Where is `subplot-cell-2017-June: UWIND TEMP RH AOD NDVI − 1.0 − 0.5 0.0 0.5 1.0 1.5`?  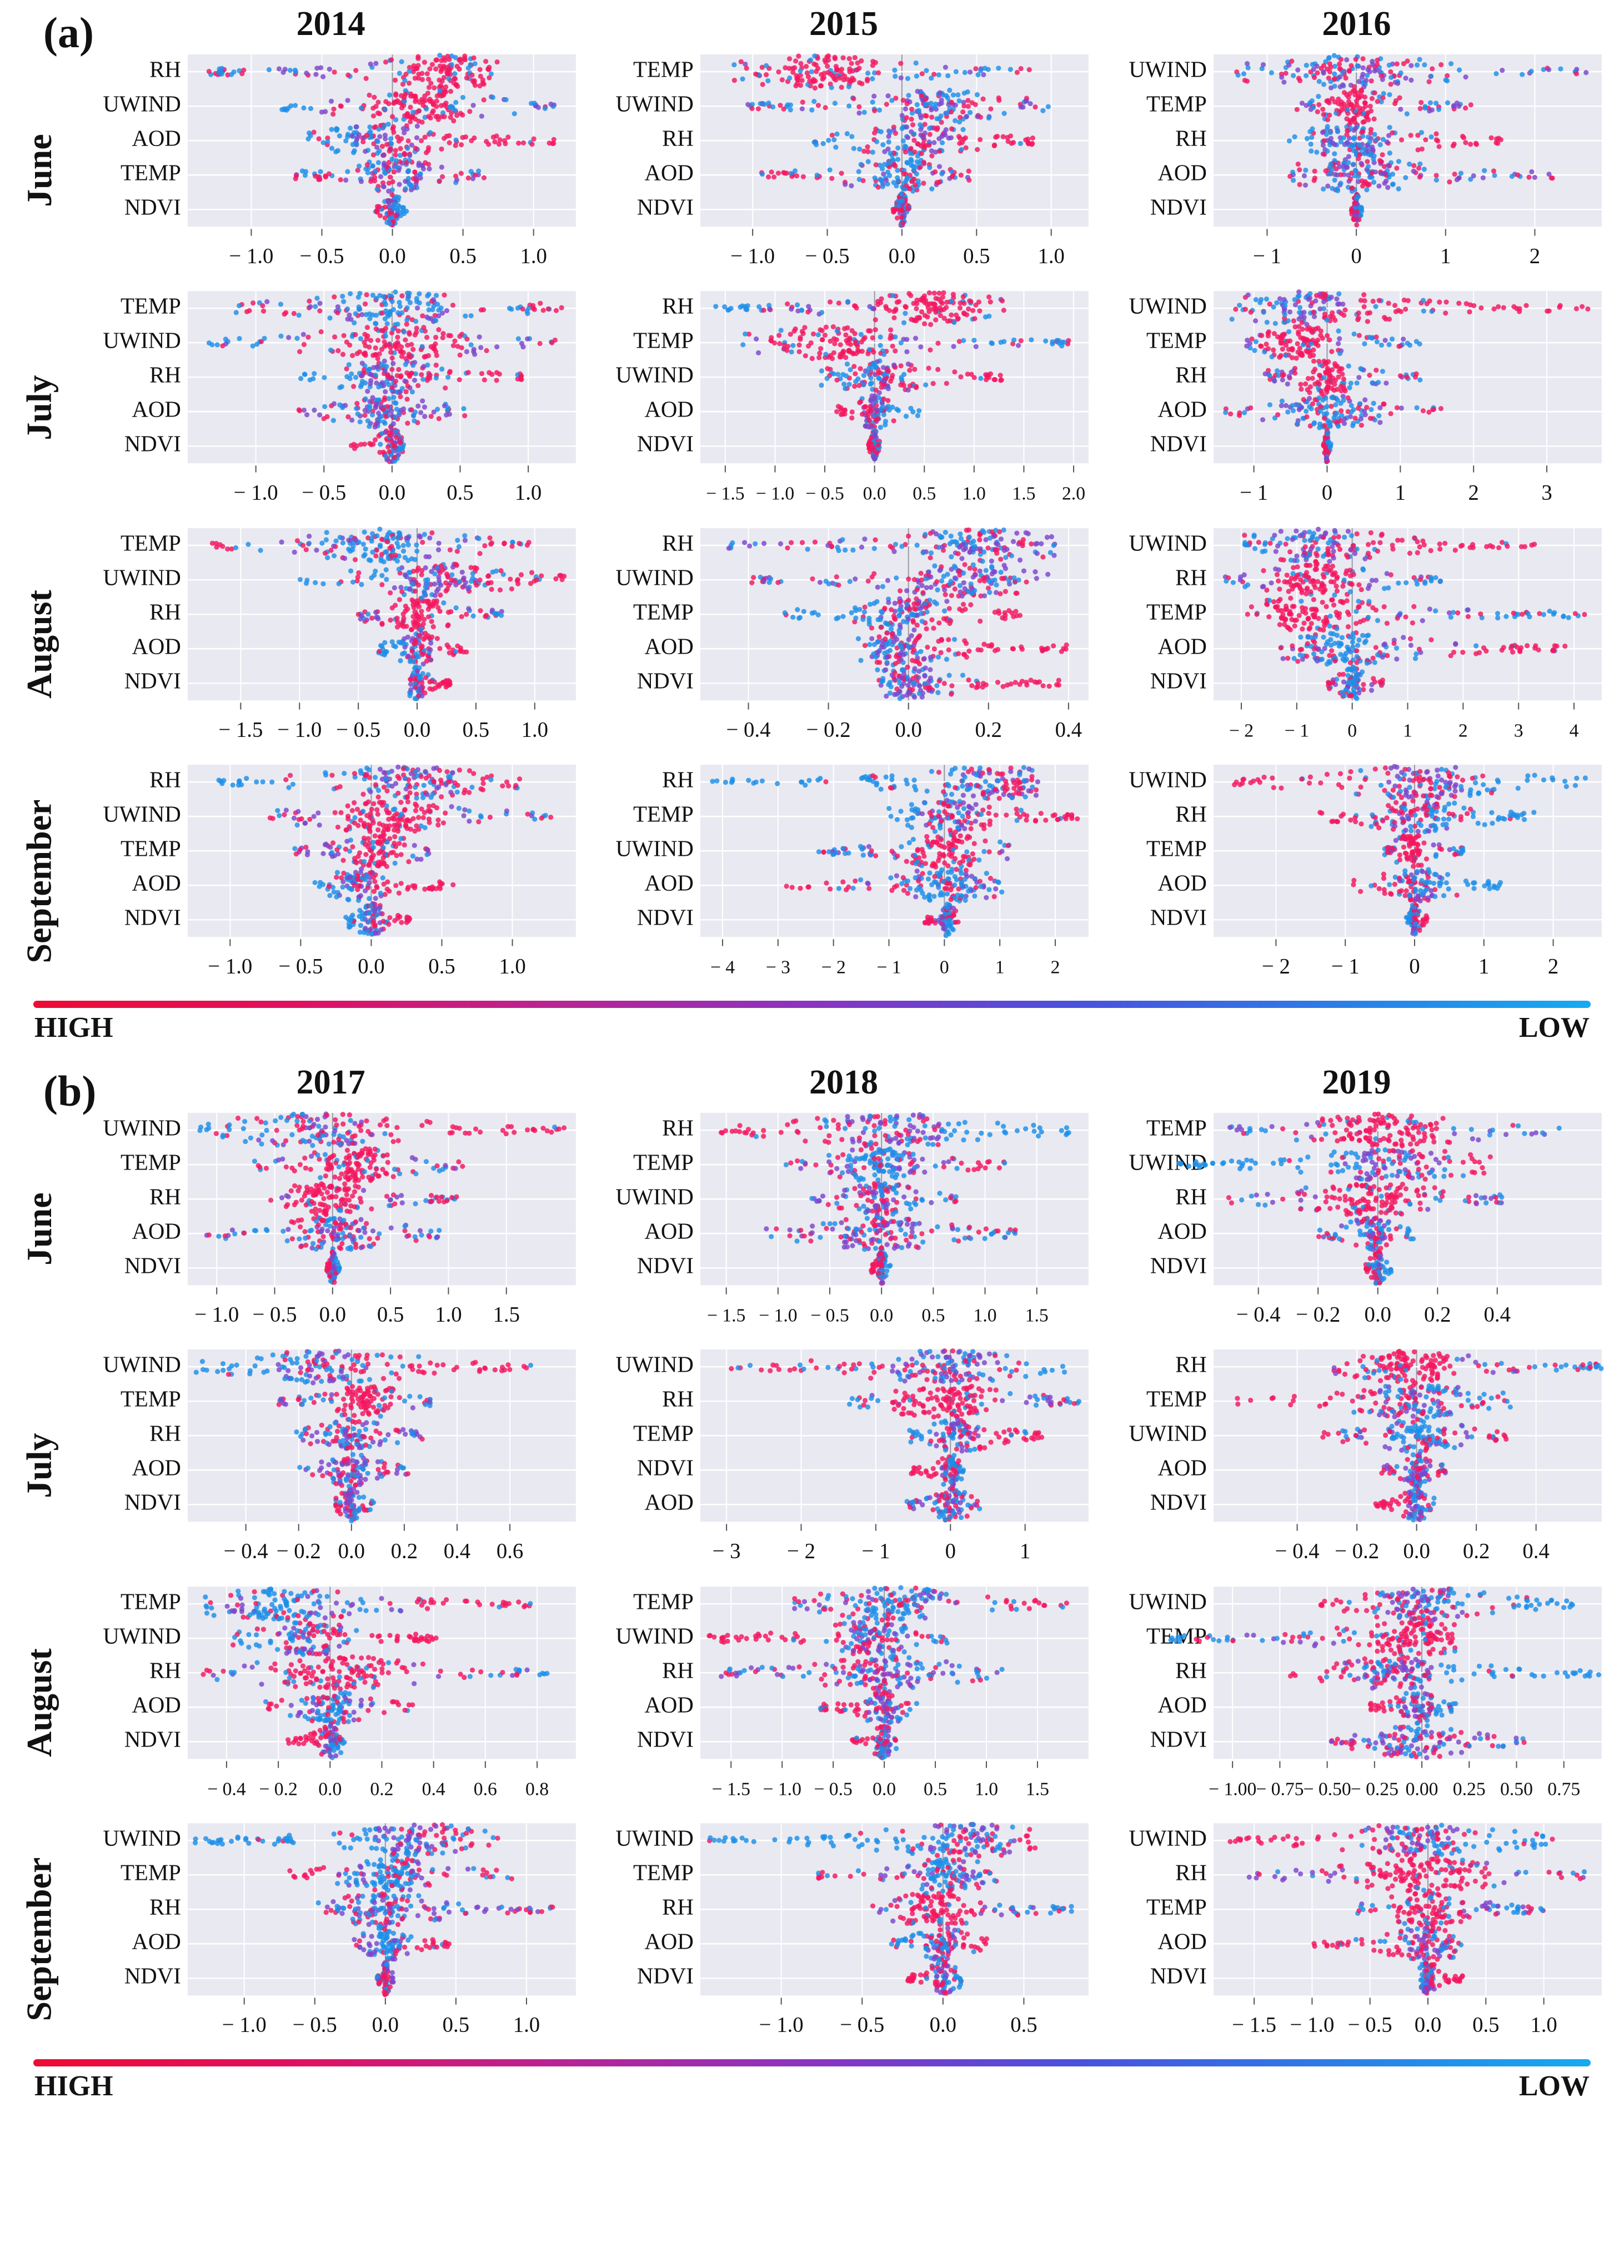 subplot-cell-2017-June: UWIND TEMP RH AOD NDVI − 1.0 − 0.5 0.0 0.5 1.0 1.5 is located at coordinates (331, 1229).